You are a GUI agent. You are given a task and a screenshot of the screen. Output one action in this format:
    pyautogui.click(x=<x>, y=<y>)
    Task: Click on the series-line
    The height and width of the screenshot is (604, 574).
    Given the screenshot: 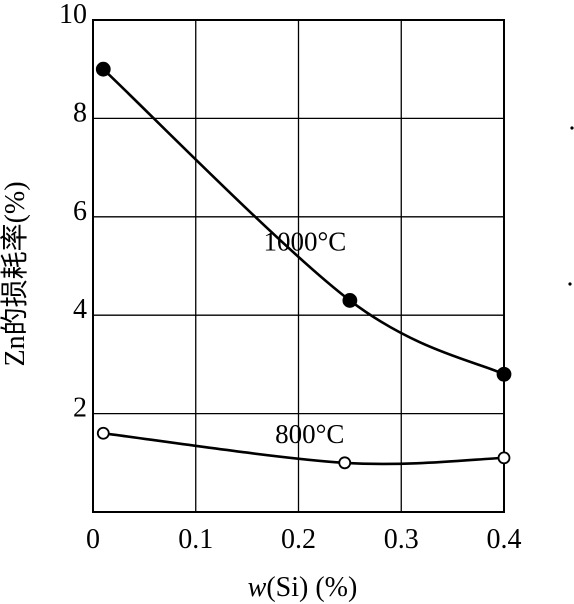 What is the action you would take?
    pyautogui.click(x=304, y=448)
    